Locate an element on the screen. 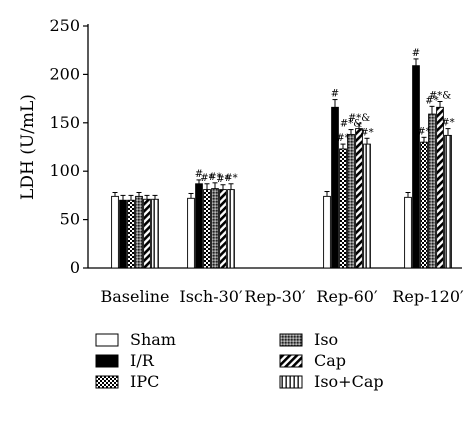  y-axis-title: LDH (U/mL) is located at coordinates (28, 147).